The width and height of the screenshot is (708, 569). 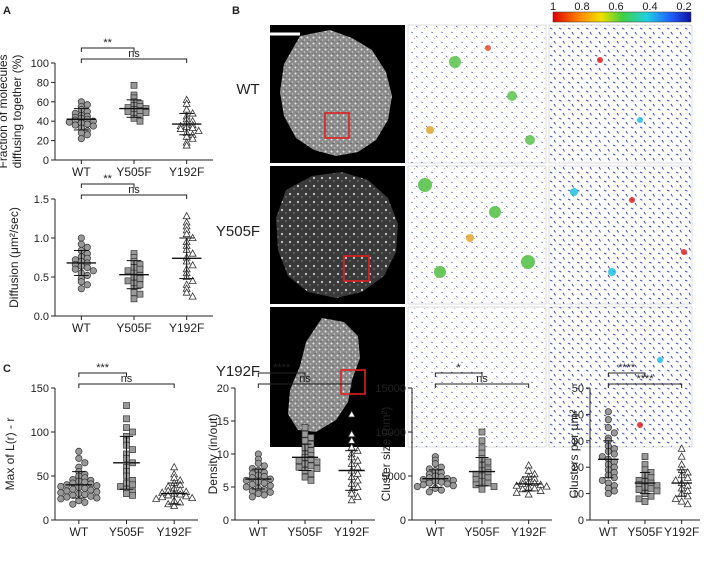 I want to click on colorbar-tick-0.8: 0.8, so click(x=581, y=7).